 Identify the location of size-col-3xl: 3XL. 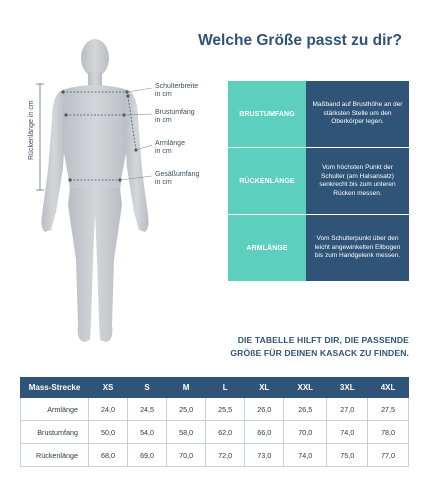
(347, 387).